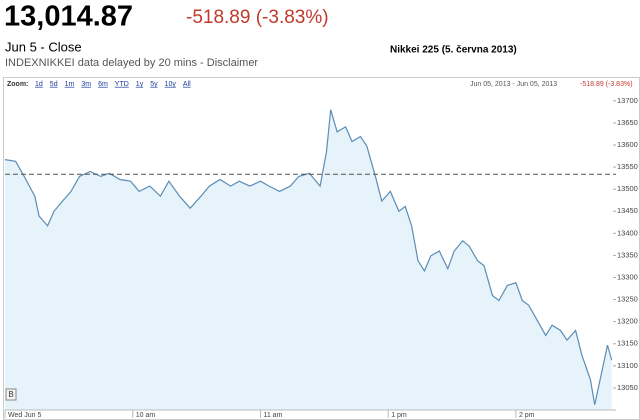  Describe the element at coordinates (627, 100) in the screenshot. I see `y-tick-label: 13700` at that location.